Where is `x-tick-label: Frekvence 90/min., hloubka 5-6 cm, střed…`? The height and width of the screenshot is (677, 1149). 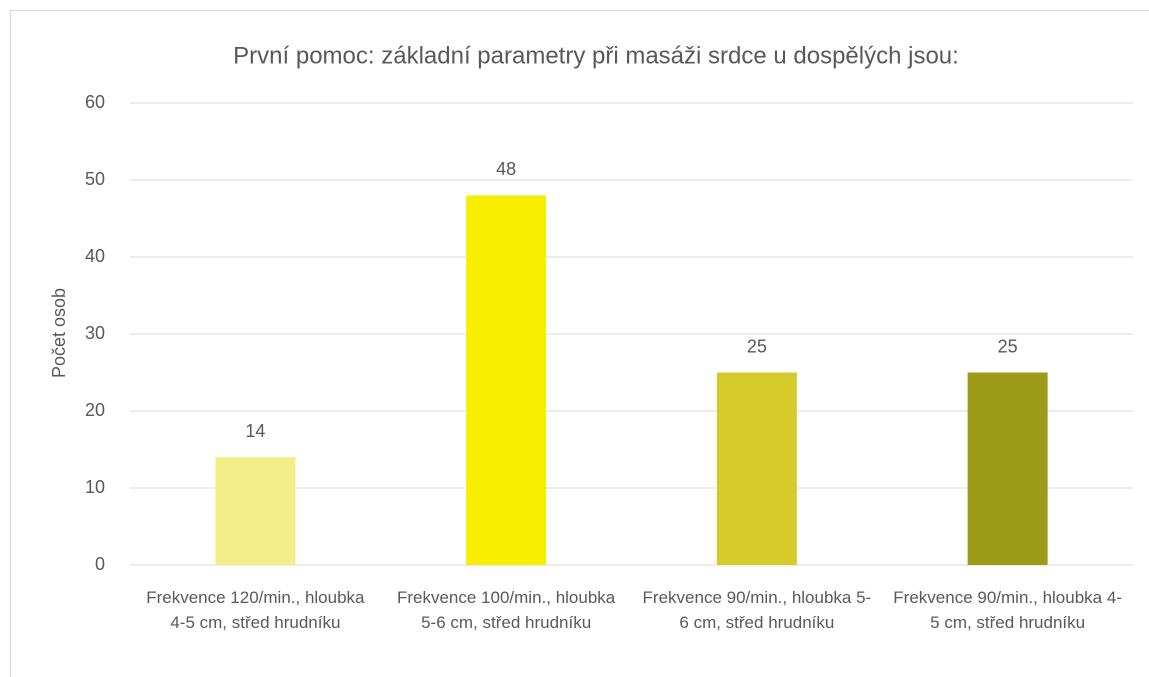
x-tick-label: Frekvence 90/min., hloubka 5-6 cm, střed… is located at coordinates (757, 610).